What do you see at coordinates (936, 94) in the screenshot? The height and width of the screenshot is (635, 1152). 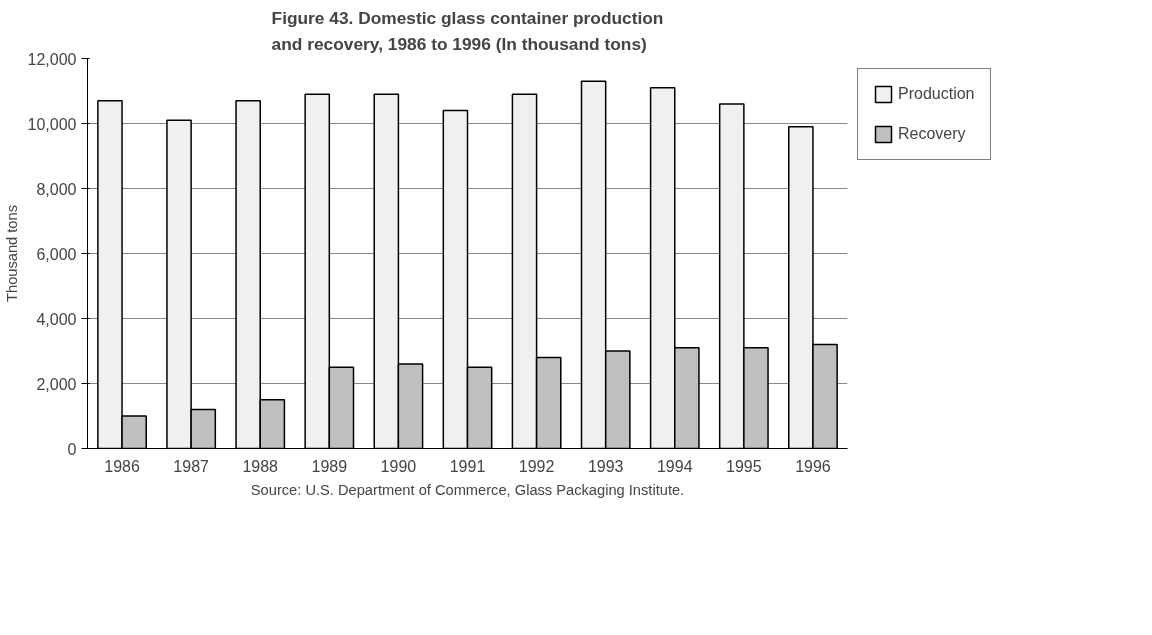 I see `legend-label: Production` at bounding box center [936, 94].